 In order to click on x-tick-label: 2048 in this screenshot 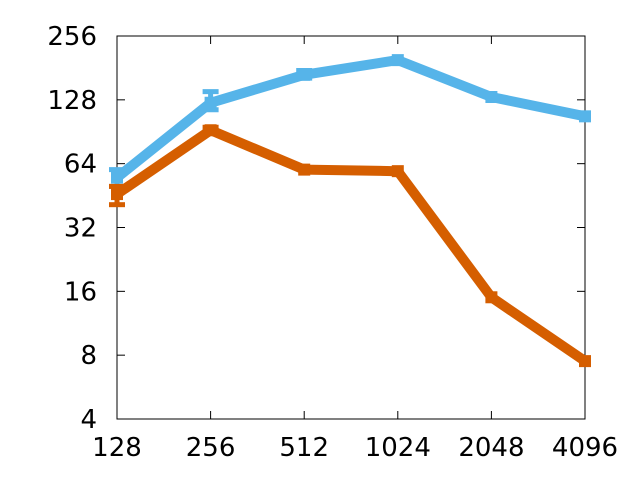, I will do `click(491, 448)`.